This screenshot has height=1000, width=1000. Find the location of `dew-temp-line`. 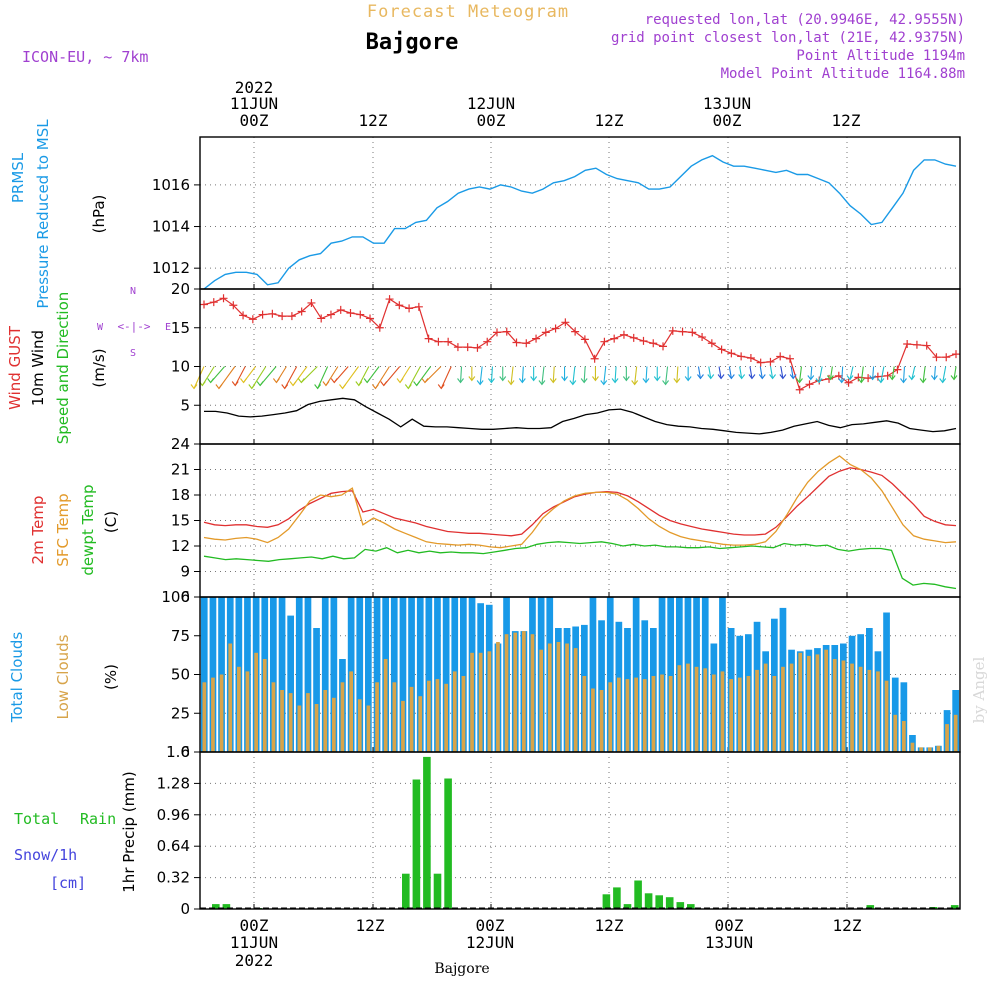

dew-temp-line is located at coordinates (580, 565).